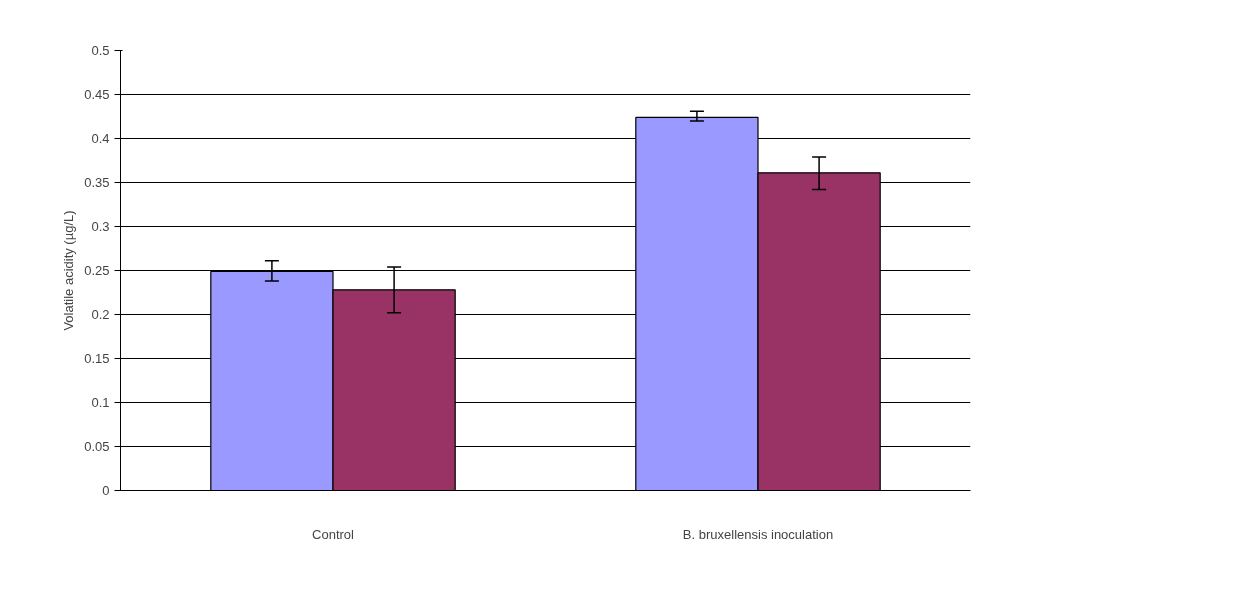 The image size is (1239, 597). Describe the element at coordinates (106, 490) in the screenshot. I see `y-tick-label: 0` at that location.